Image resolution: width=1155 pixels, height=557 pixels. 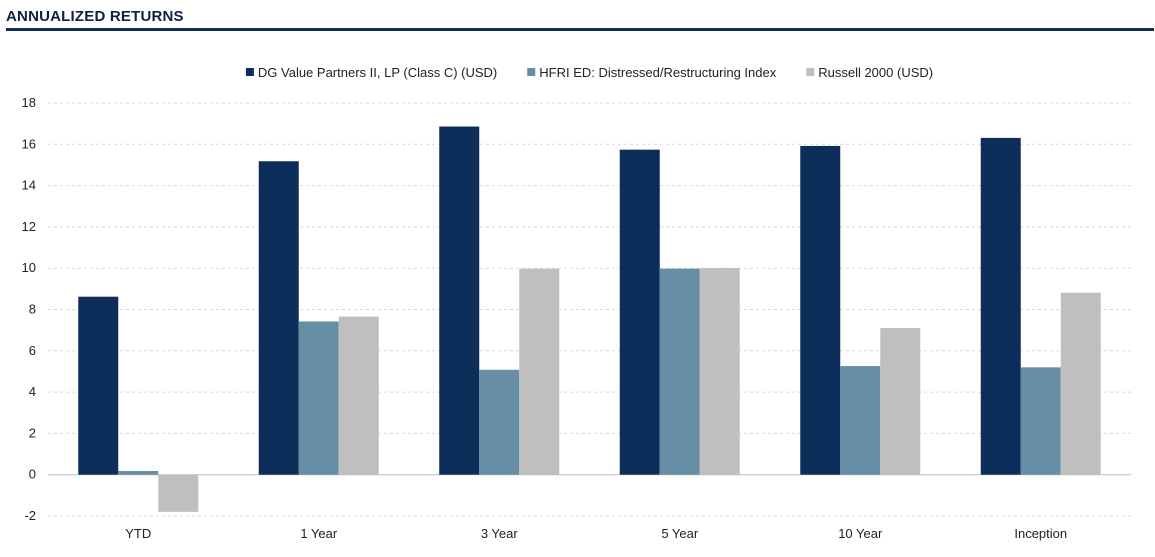 I want to click on y-tick-label: 14, so click(x=29, y=185).